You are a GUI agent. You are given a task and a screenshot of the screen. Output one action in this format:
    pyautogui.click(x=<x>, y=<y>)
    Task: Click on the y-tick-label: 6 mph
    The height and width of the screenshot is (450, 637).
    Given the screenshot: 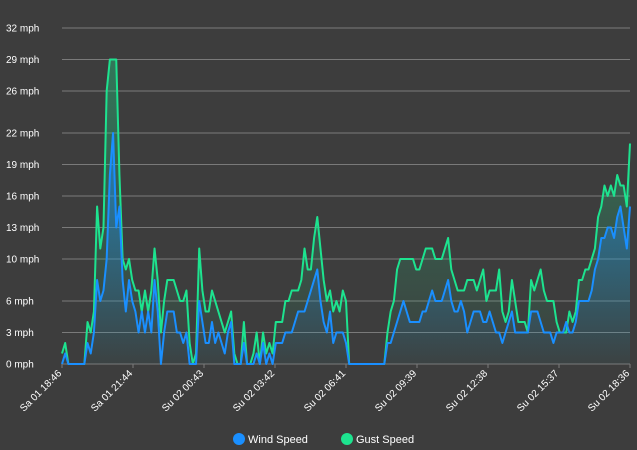 What is the action you would take?
    pyautogui.click(x=20, y=302)
    